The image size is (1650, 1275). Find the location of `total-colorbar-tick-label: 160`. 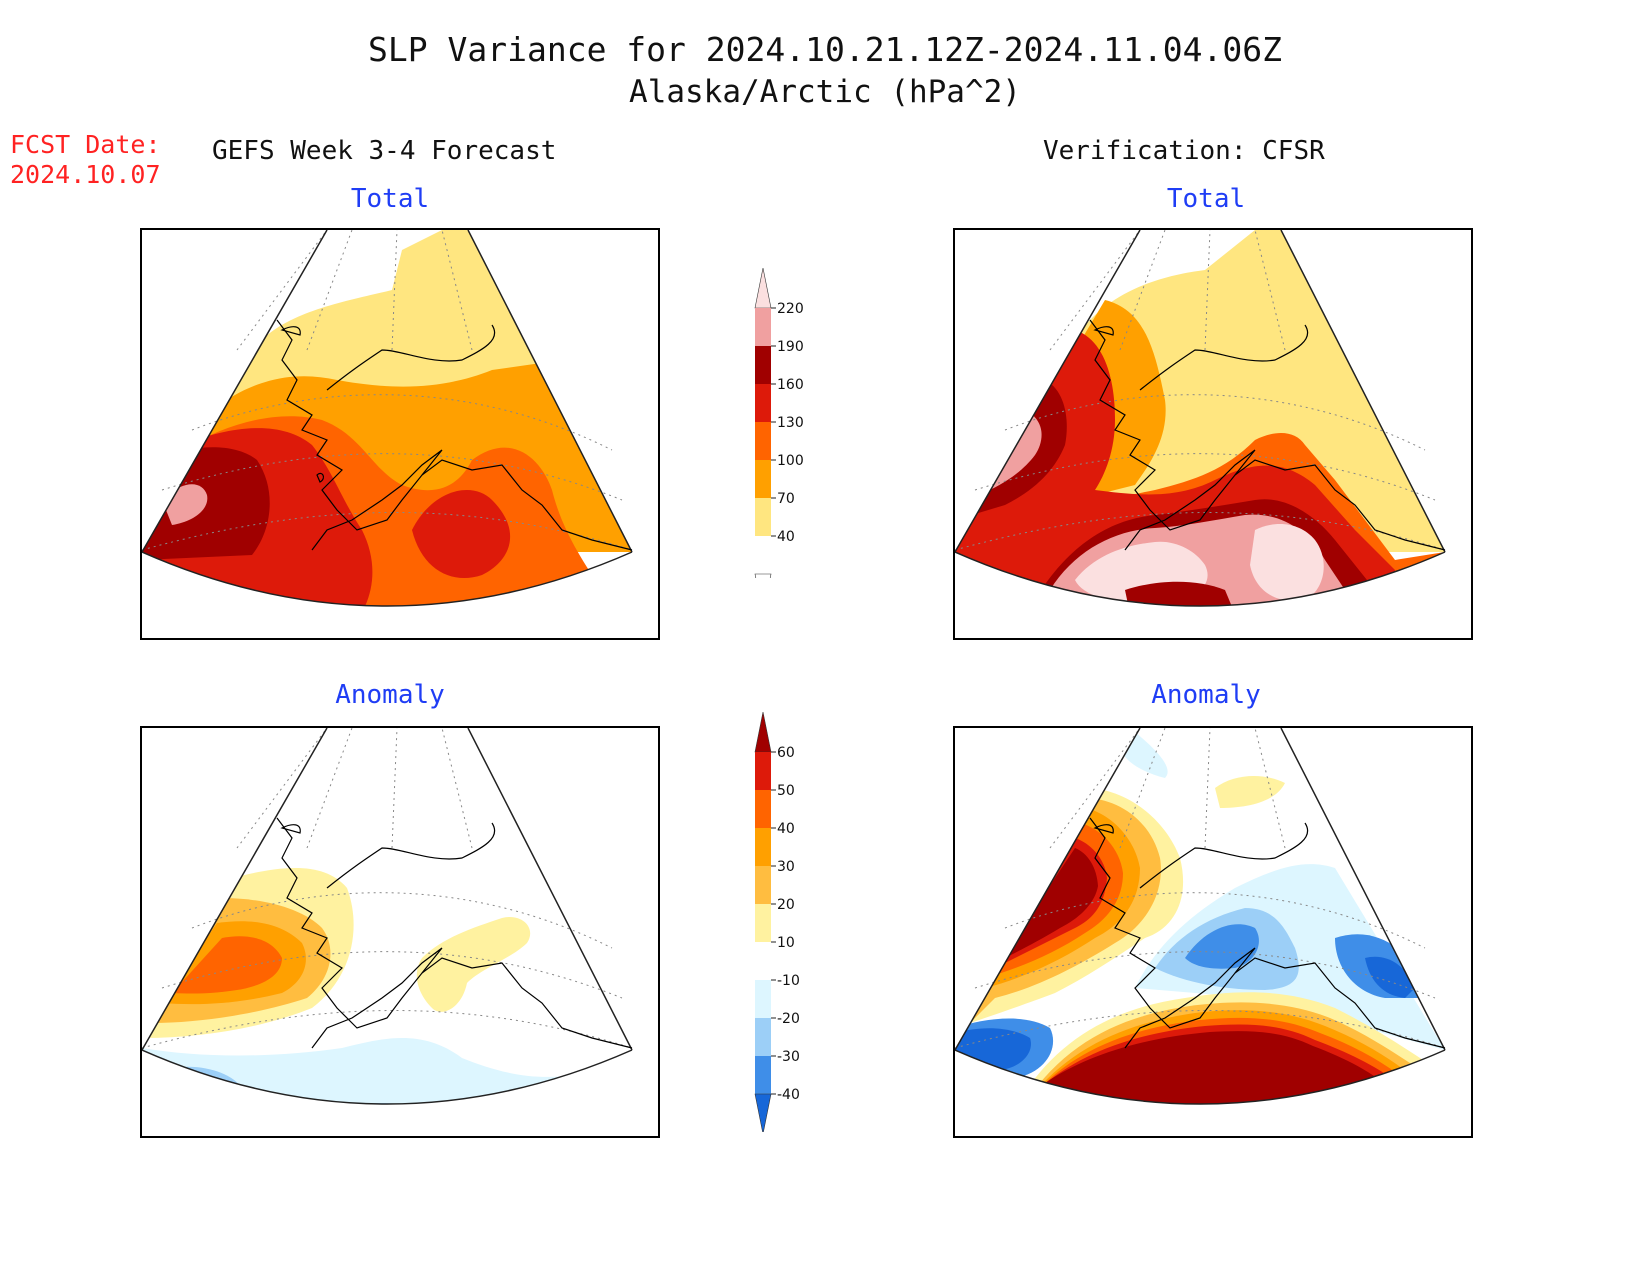

total-colorbar-tick-label: 160 is located at coordinates (790, 385).